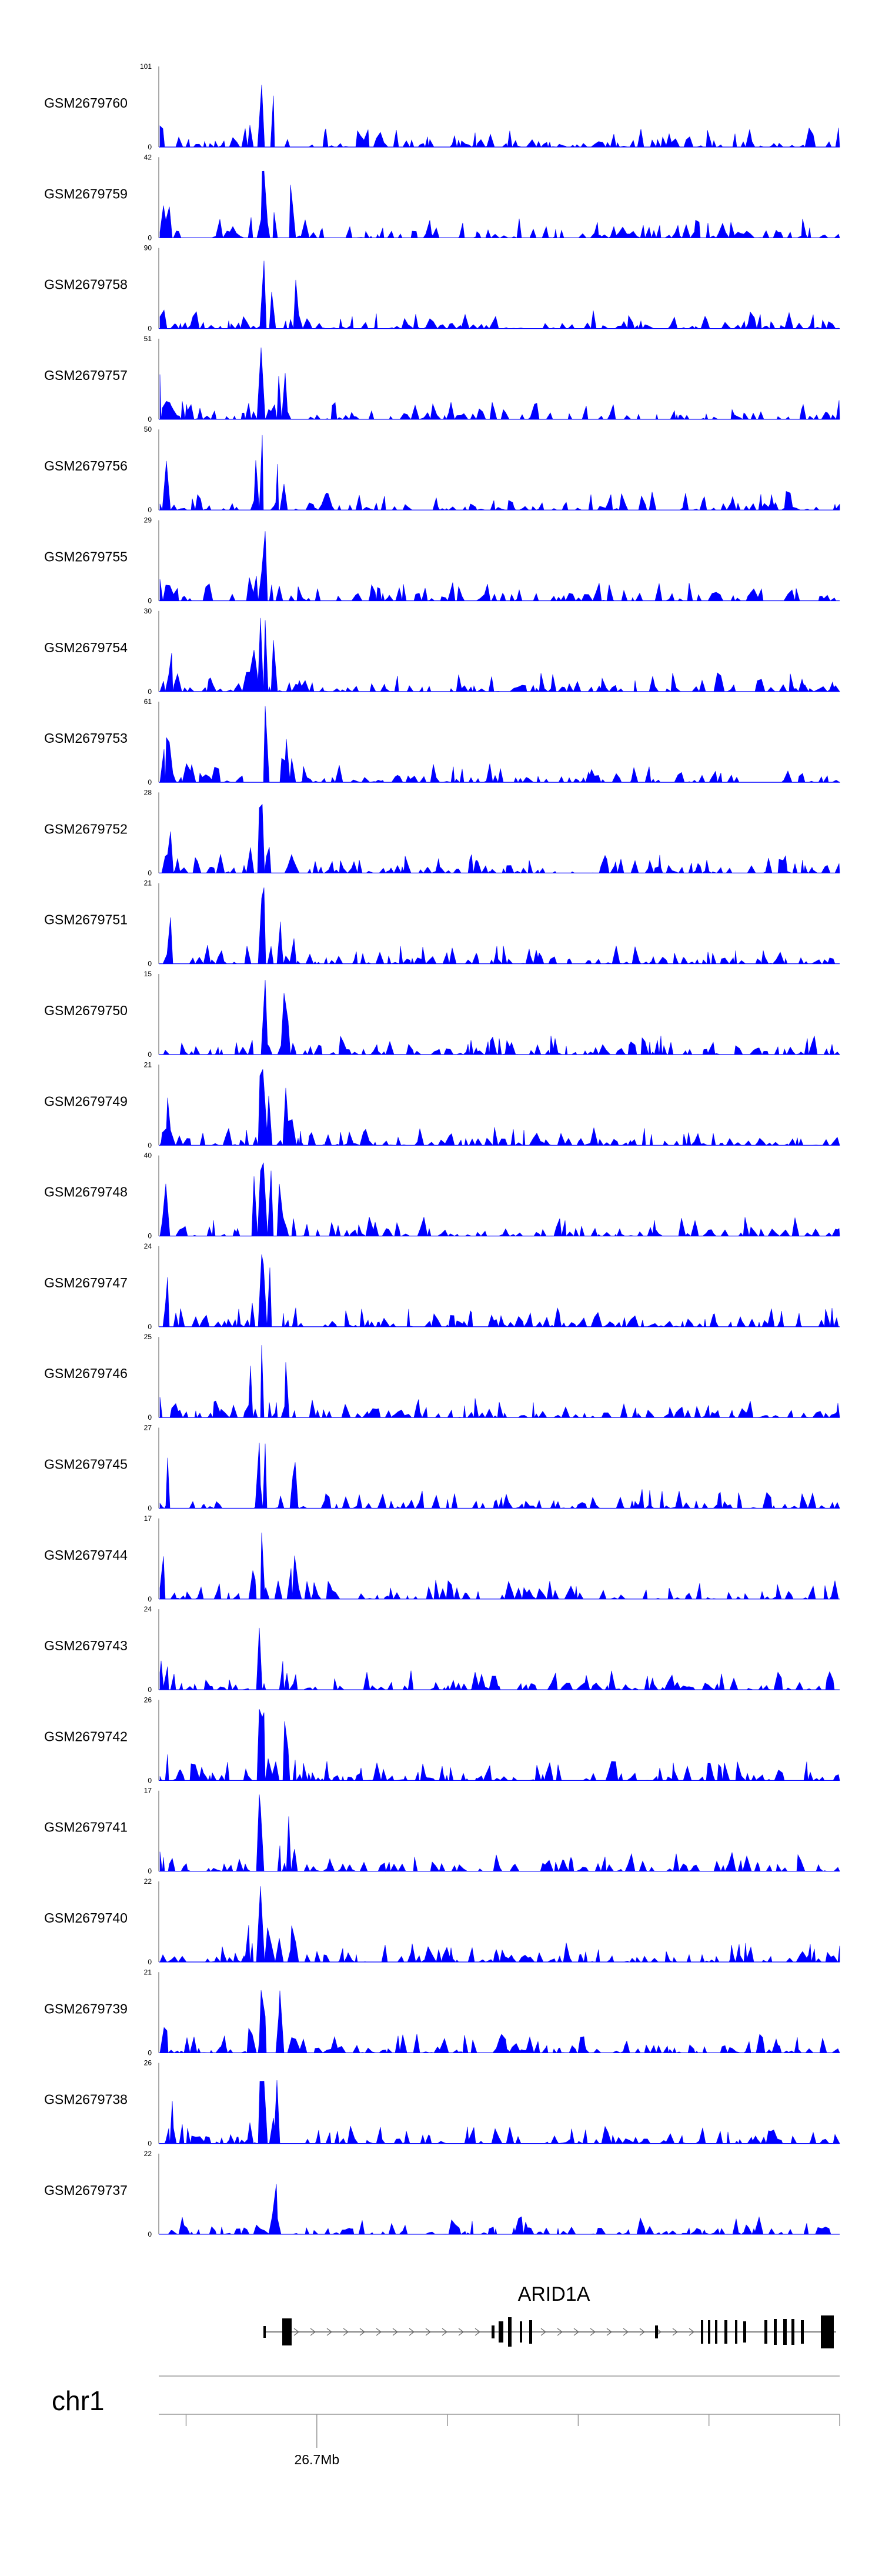 The height and width of the screenshot is (2576, 882). I want to click on track-GSM2679737: GSM2679737 22 0, so click(442, 2194).